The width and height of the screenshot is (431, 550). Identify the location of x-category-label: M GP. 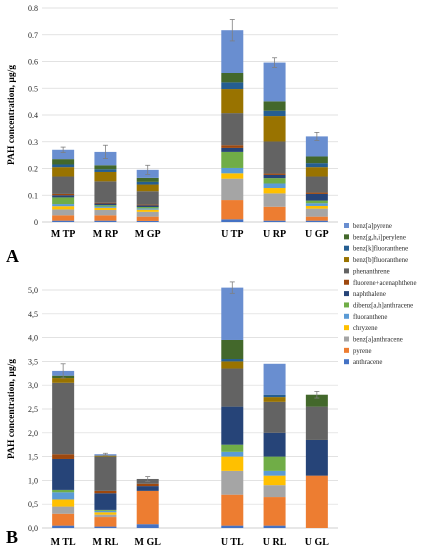
(148, 234).